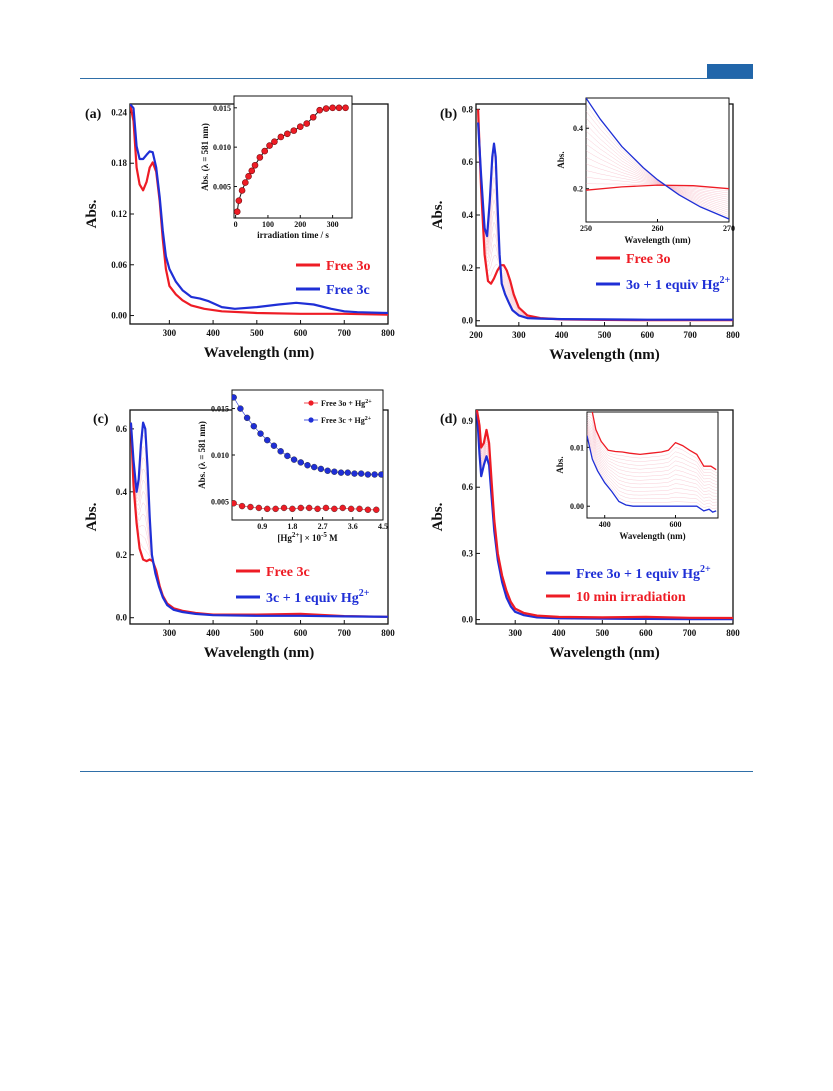 The width and height of the screenshot is (833, 1091). What do you see at coordinates (222, 147) in the screenshot?
I see `y-tick-label: 0.010` at bounding box center [222, 147].